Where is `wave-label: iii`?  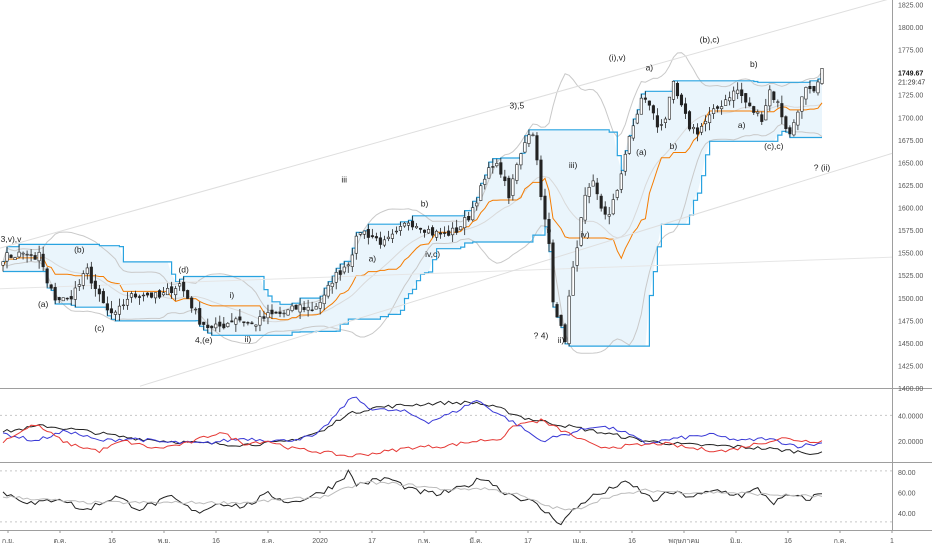 wave-label: iii is located at coordinates (344, 179).